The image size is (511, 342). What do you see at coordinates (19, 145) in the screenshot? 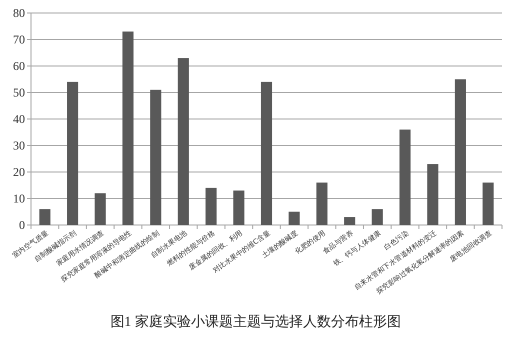
I see `y-tick-label: 30` at bounding box center [19, 145].